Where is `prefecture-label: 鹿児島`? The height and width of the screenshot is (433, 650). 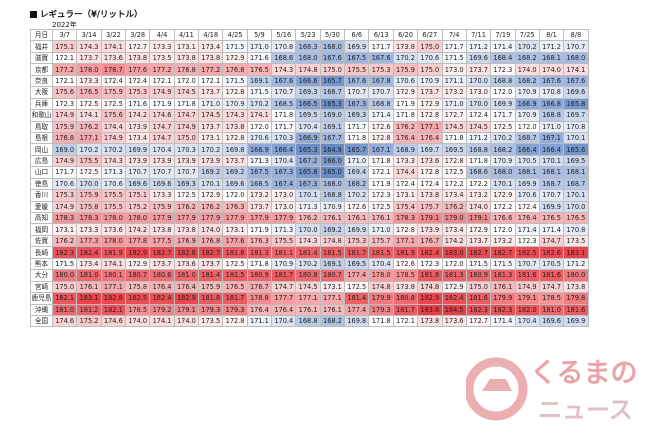 prefecture-label: 鹿児島 is located at coordinates (41, 298).